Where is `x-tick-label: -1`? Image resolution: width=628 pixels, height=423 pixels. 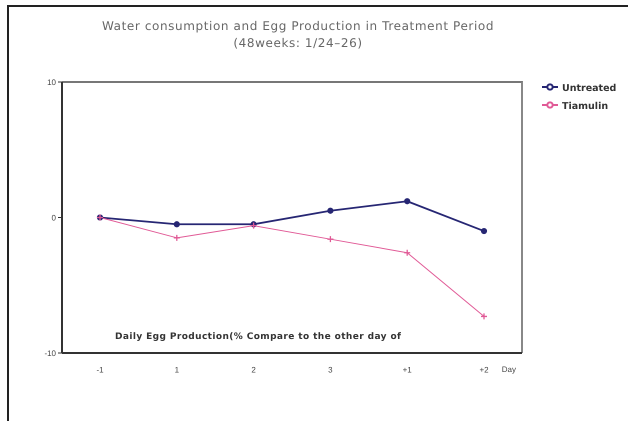
x-tick-label: -1 is located at coordinates (100, 370).